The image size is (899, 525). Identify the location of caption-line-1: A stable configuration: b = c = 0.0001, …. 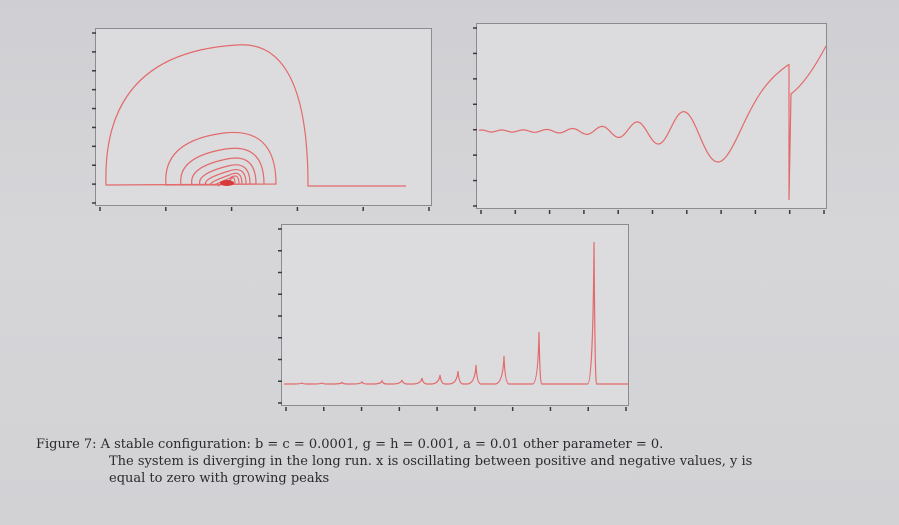
(382, 444).